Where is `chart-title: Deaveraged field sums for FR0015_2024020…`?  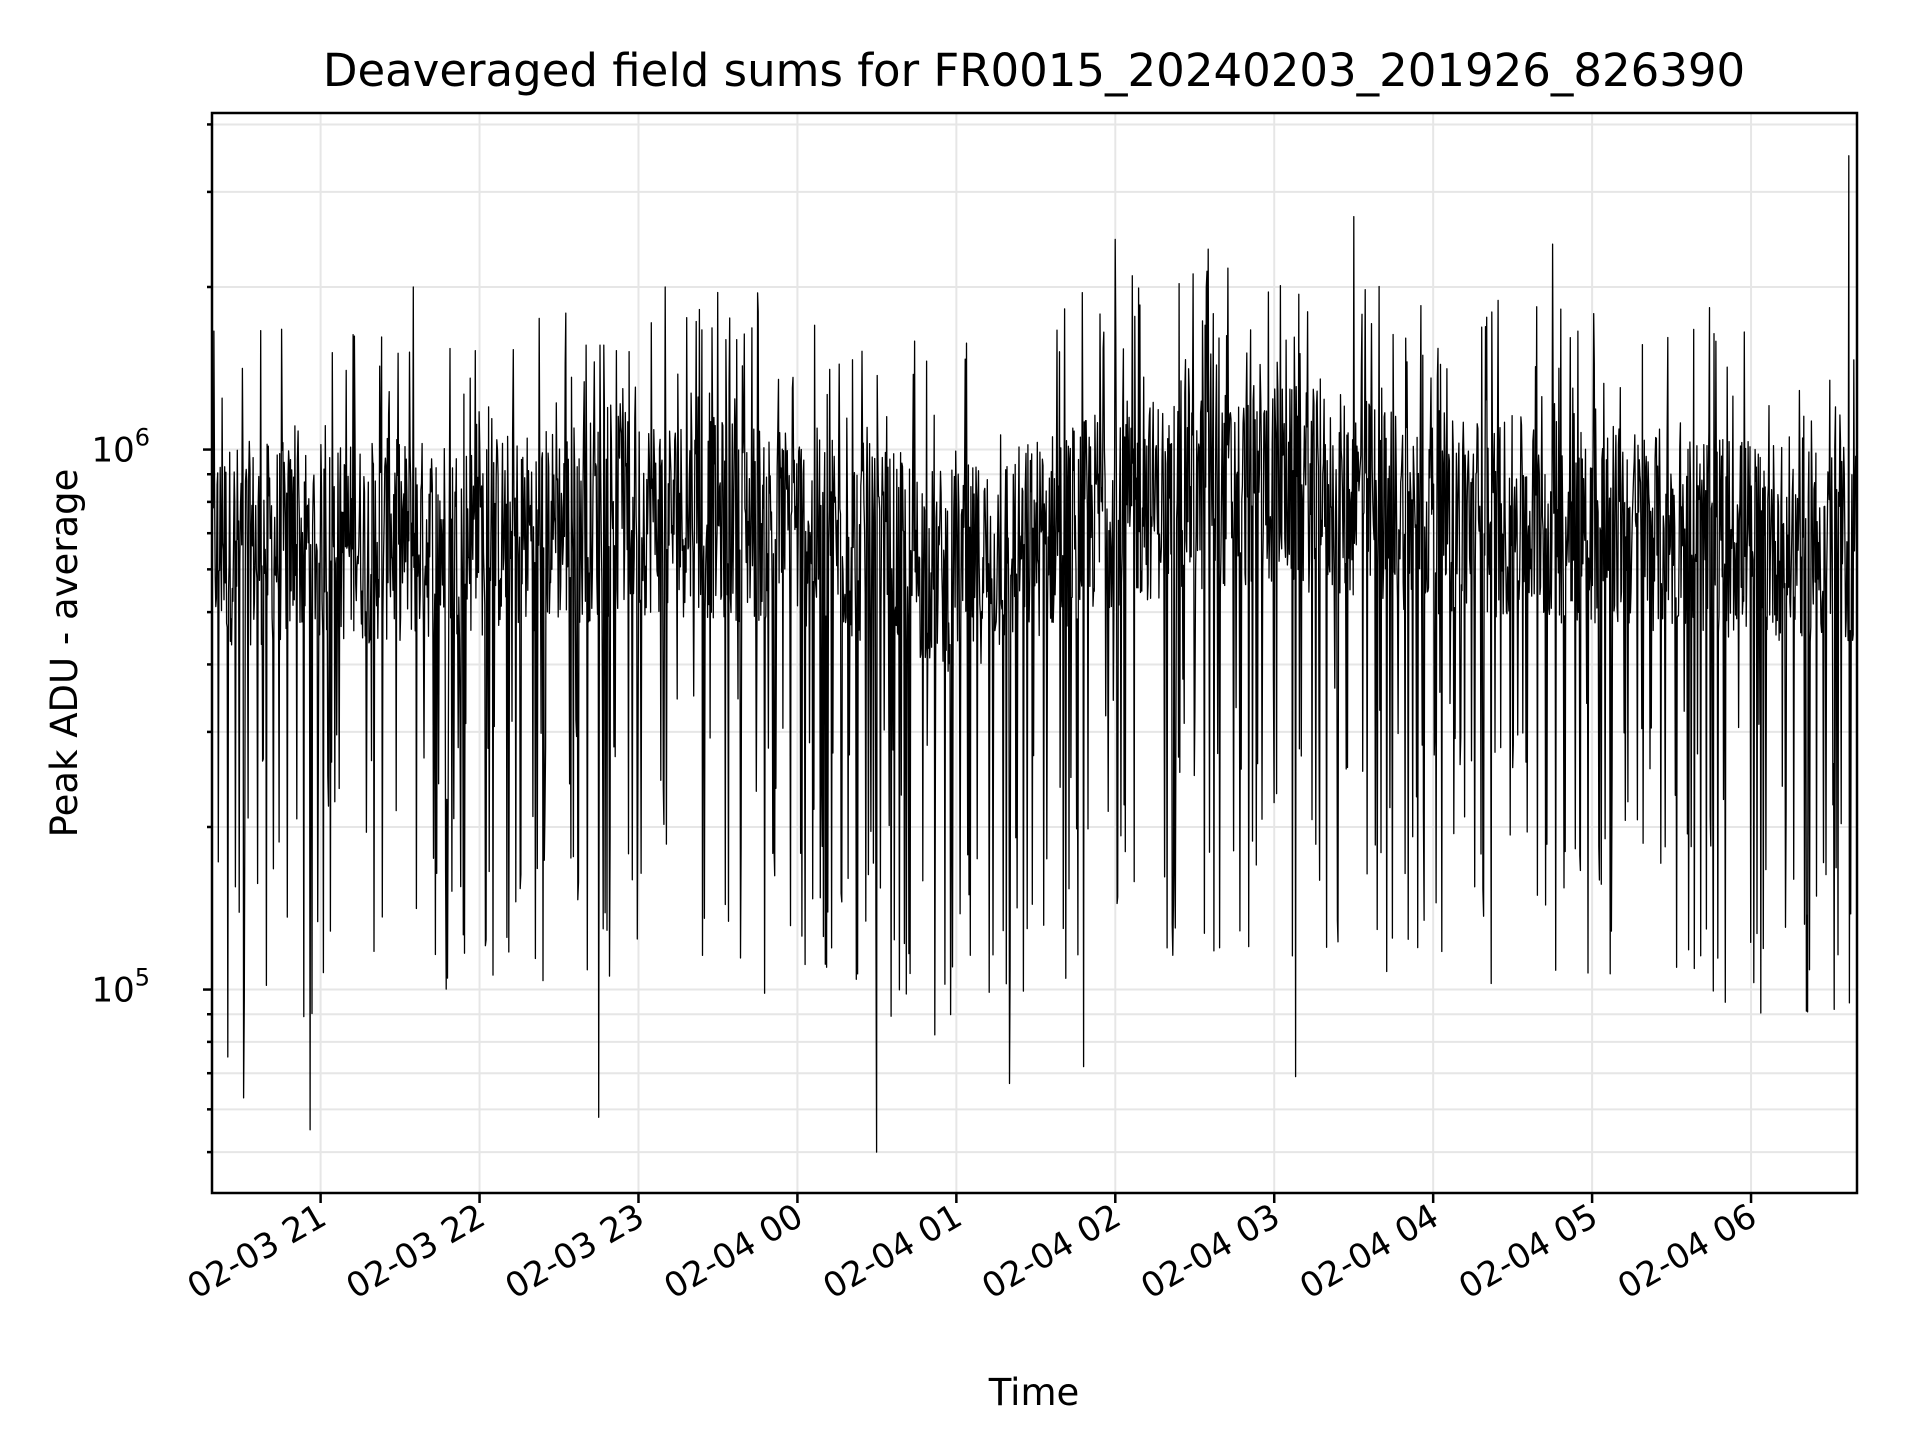
chart-title: Deaveraged field sums for FR0015_2024020… is located at coordinates (1034, 70).